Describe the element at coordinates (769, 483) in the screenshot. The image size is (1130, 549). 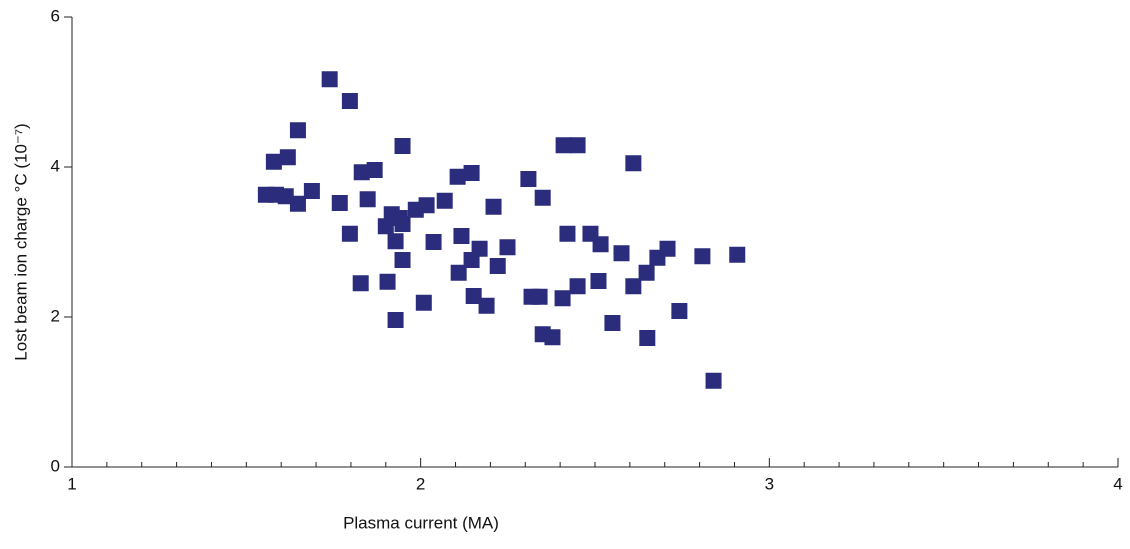
I see `x-tick-label: 3` at that location.